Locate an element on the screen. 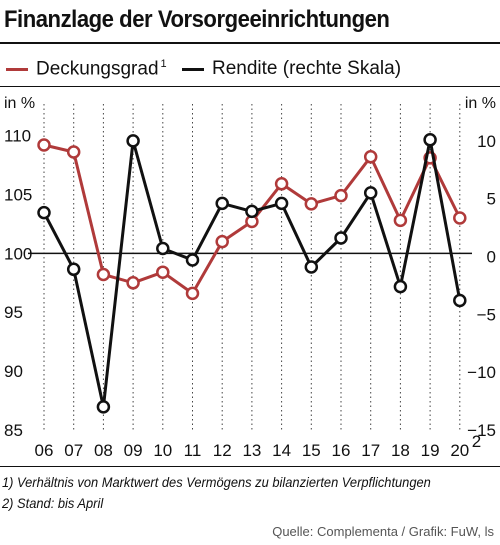 Image resolution: width=500 pixels, height=545 pixels. left-tick-label: 95 is located at coordinates (13, 312).